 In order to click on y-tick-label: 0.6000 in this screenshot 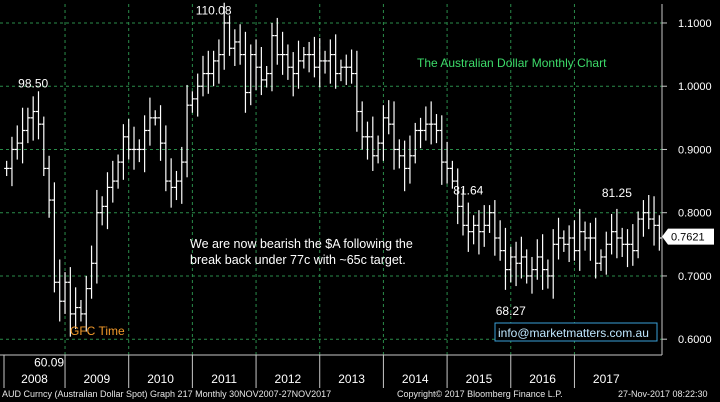, I will do `click(695, 340)`.